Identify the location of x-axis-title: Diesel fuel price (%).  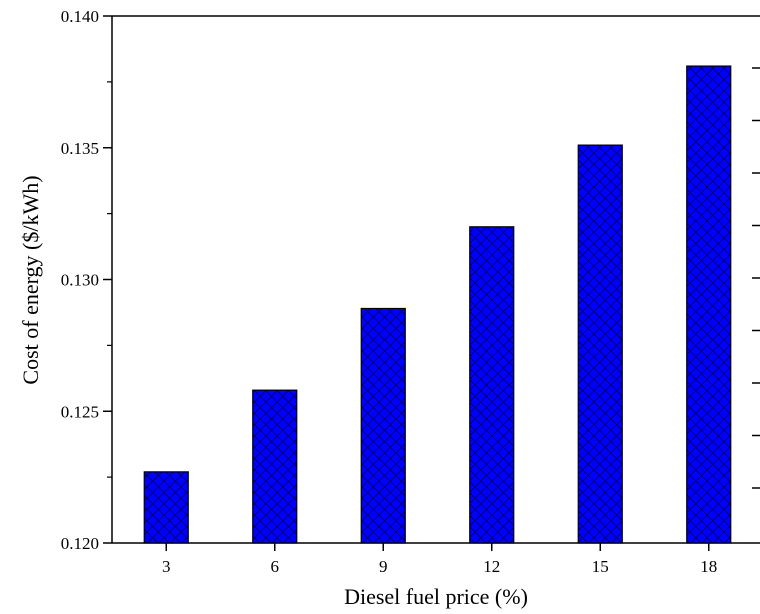
(436, 596).